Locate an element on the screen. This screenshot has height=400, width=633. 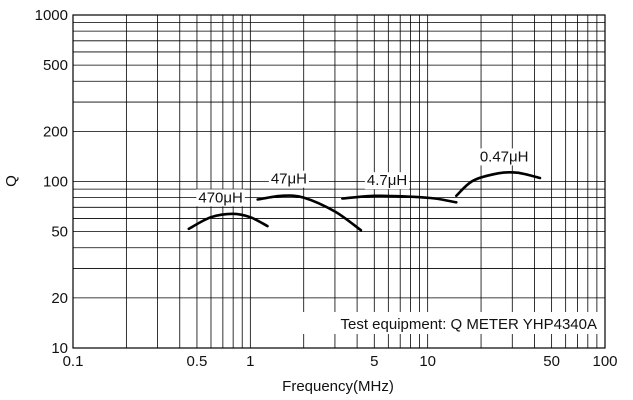
x-tick-label: 1 is located at coordinates (250, 361).